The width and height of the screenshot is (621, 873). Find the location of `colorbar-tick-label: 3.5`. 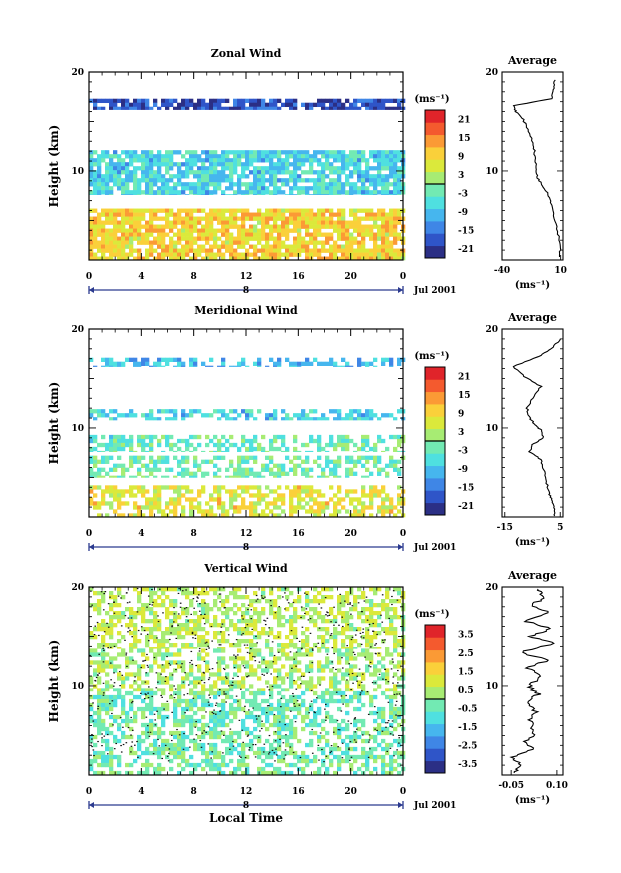

colorbar-tick-label: 3.5 is located at coordinates (466, 635).